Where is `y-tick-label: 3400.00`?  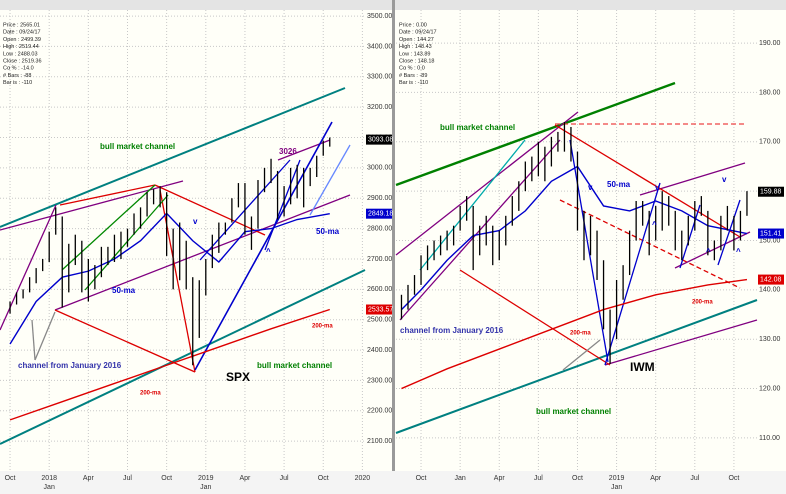
y-tick-label: 3400.00 is located at coordinates (379, 46).